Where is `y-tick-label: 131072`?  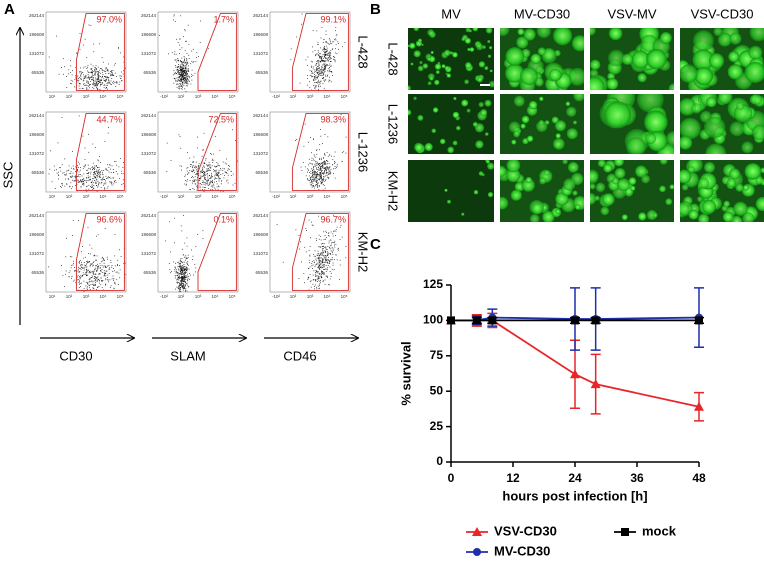
y-tick-label: 131072 is located at coordinates (149, 53).